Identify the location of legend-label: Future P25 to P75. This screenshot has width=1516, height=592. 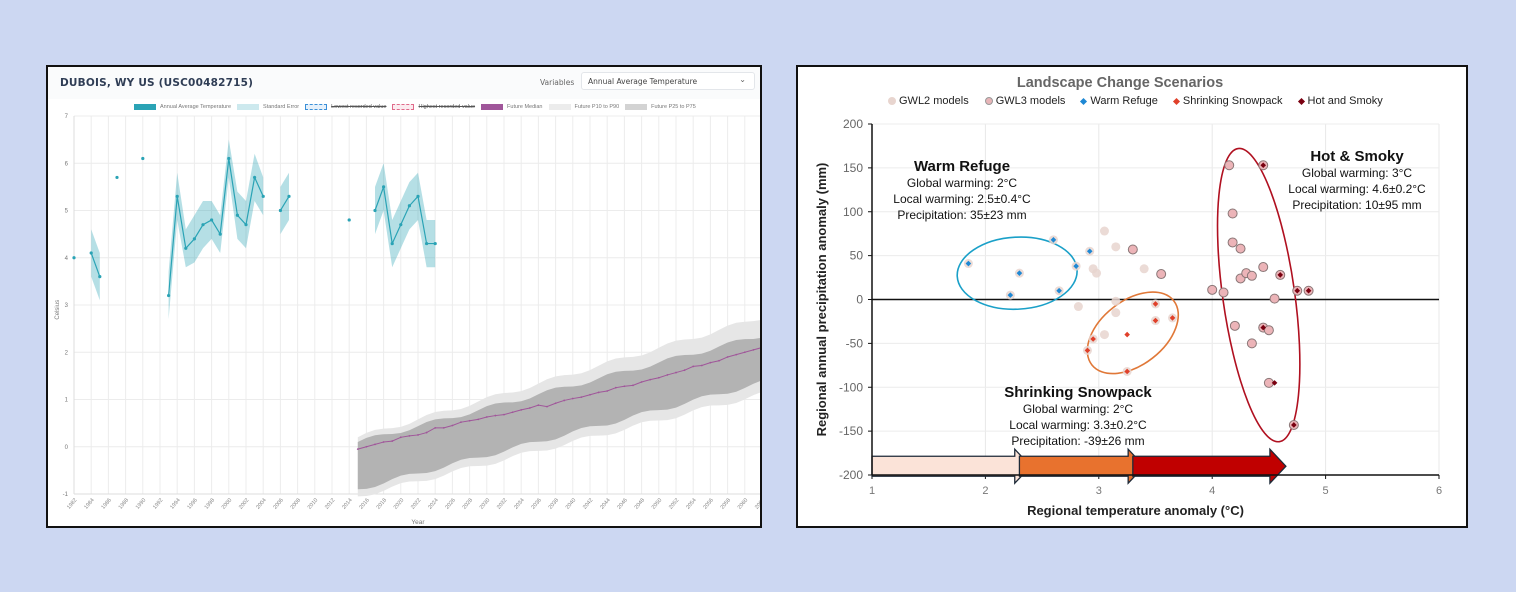
(673, 107).